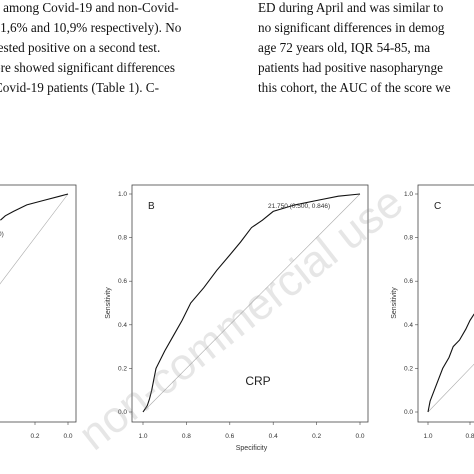 The height and width of the screenshot is (474, 474). Describe the element at coordinates (91, 27) in the screenshot. I see `paragraph-line: 11,6% and 10,9% respectively). No` at that location.